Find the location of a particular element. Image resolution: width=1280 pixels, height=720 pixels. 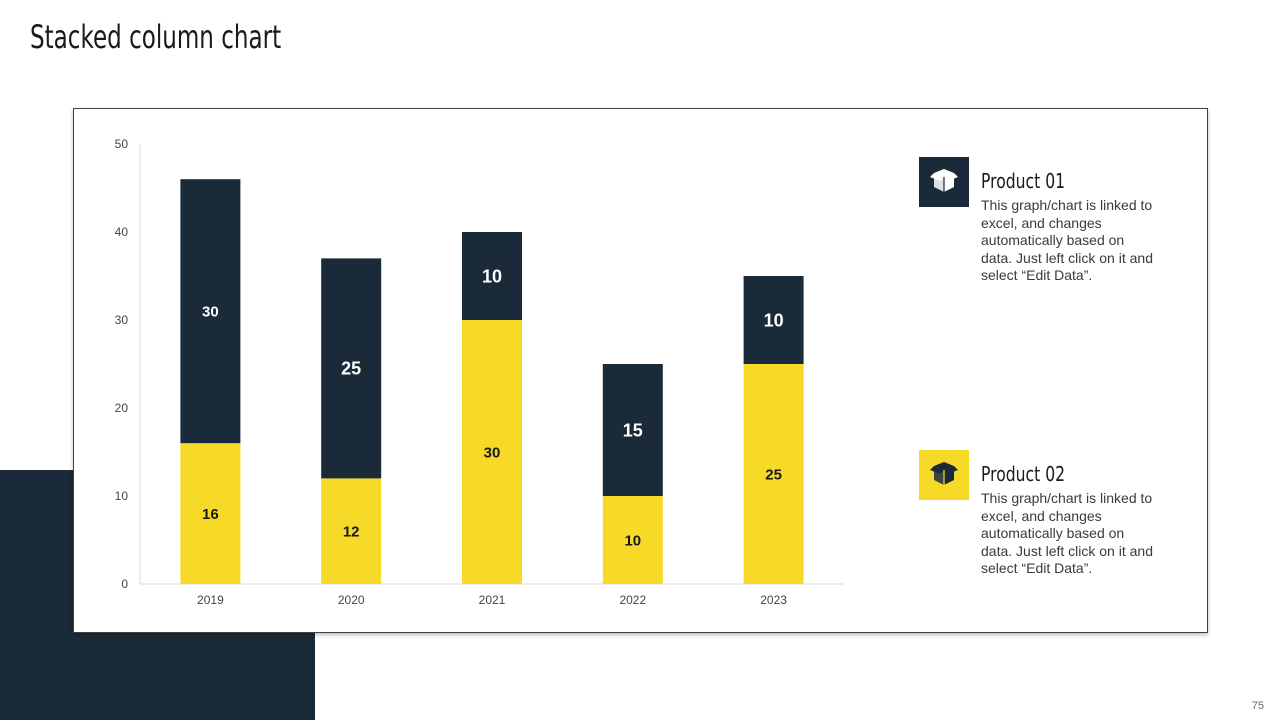

y-tick-label: 0 is located at coordinates (124, 584).